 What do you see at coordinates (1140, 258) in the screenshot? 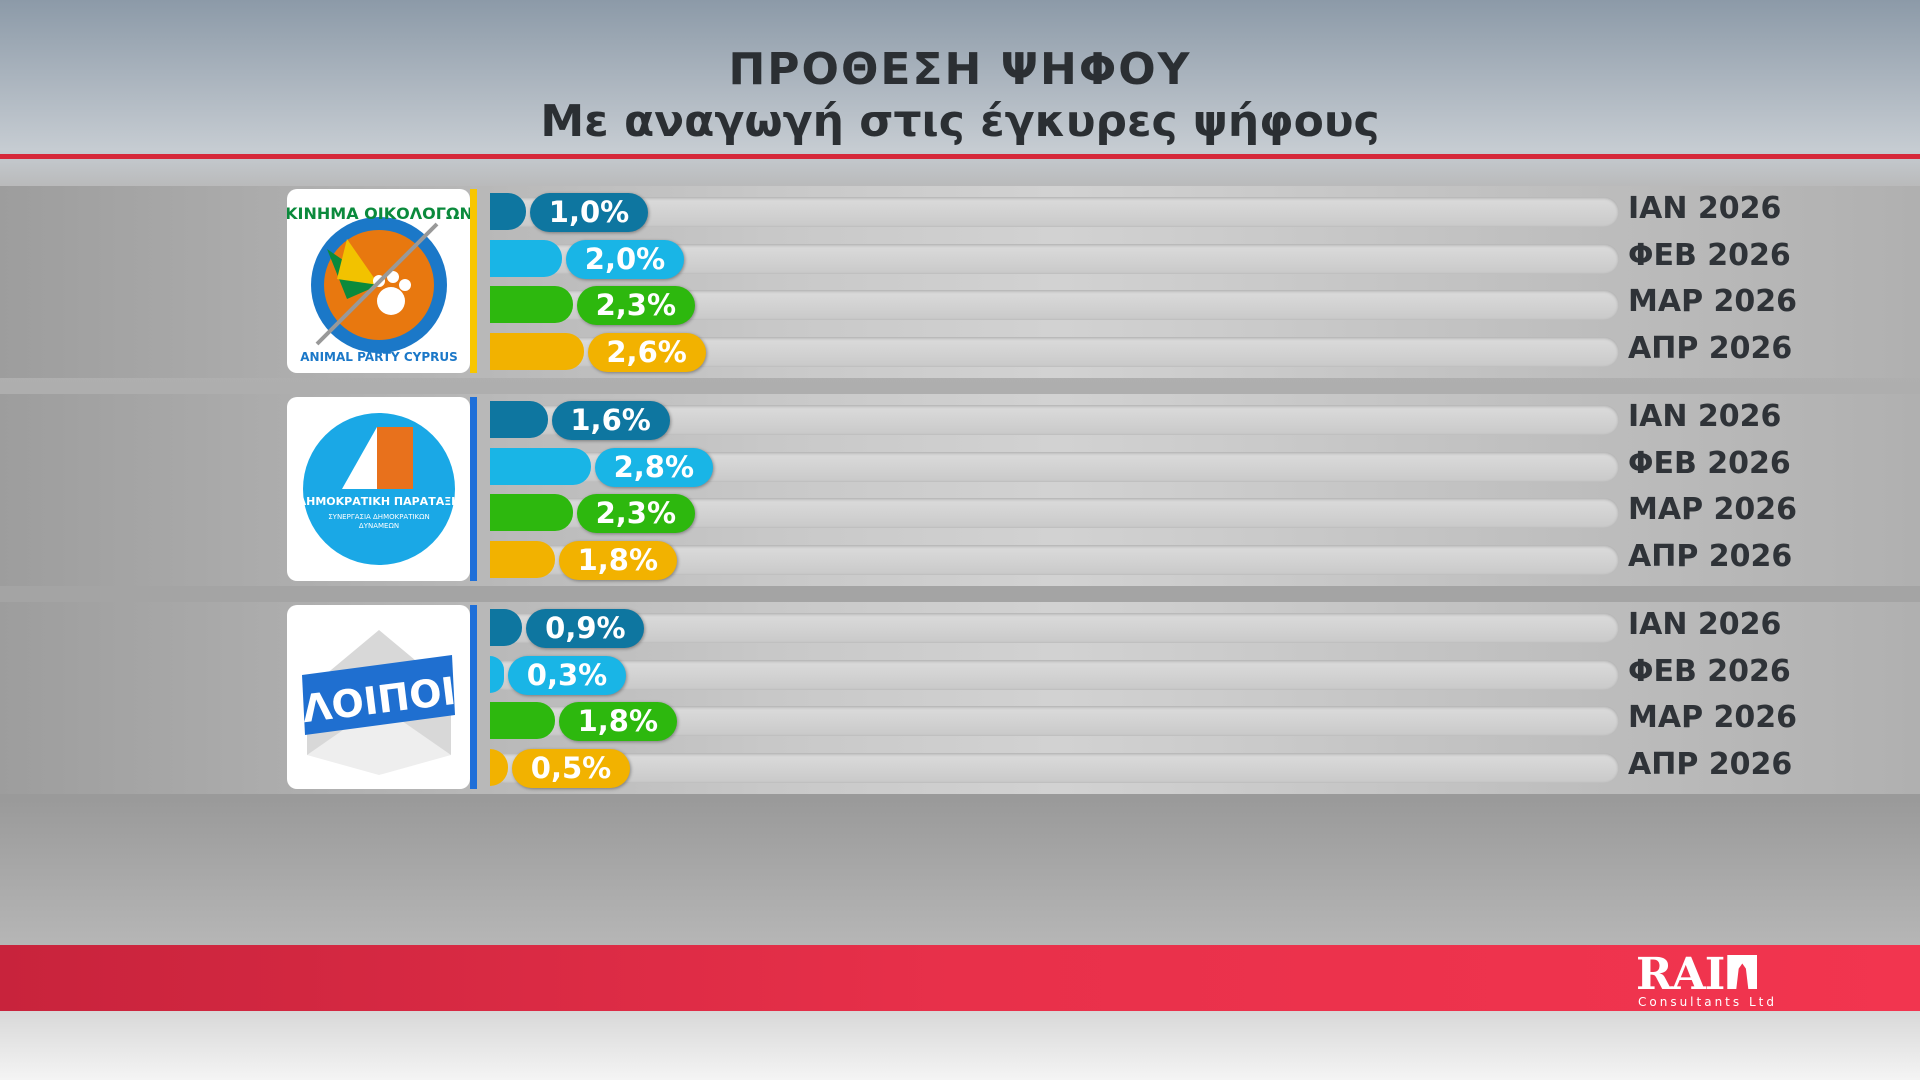
I see `bar-row: 2,0% ΦΕΒ 2026` at bounding box center [1140, 258].